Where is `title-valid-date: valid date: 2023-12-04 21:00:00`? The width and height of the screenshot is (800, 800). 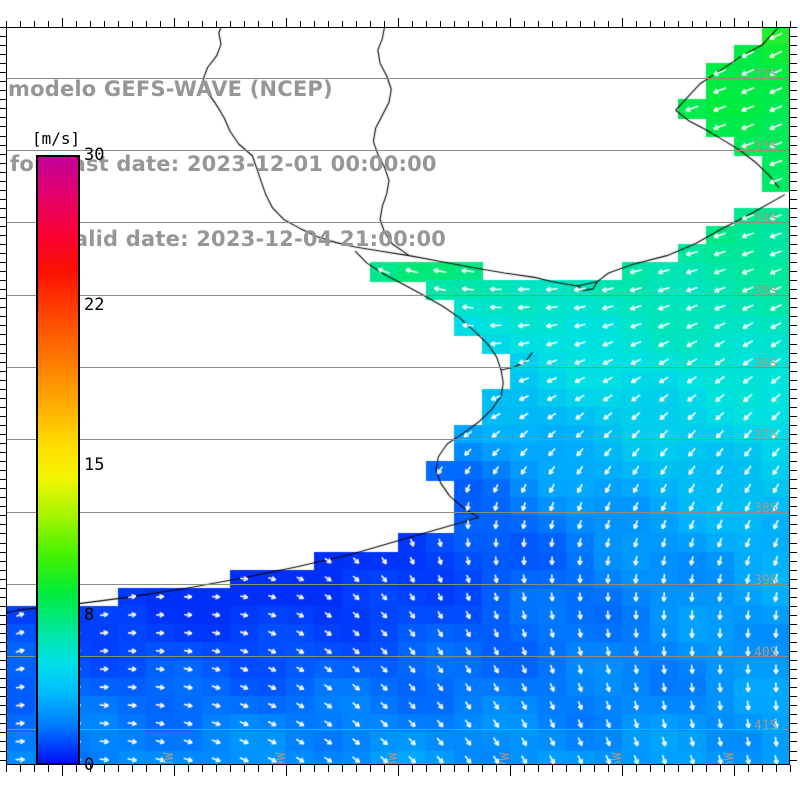 title-valid-date: valid date: 2023-12-04 21:00:00 is located at coordinates (253, 239).